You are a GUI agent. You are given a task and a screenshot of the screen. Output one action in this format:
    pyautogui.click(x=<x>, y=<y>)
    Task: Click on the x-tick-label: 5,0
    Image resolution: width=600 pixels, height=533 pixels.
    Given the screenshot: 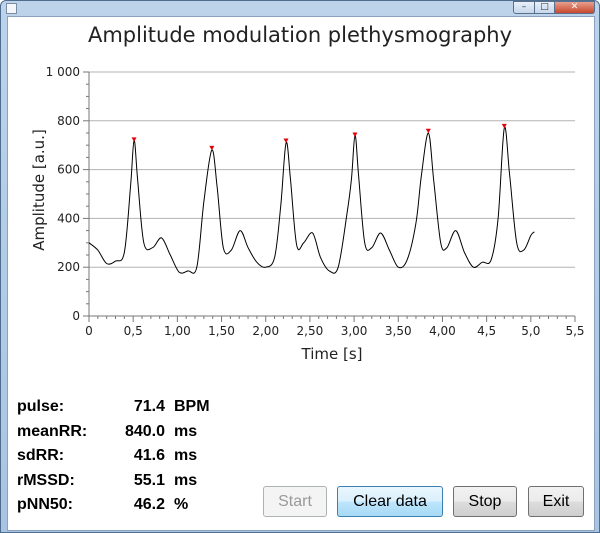 What is the action you would take?
    pyautogui.click(x=530, y=331)
    